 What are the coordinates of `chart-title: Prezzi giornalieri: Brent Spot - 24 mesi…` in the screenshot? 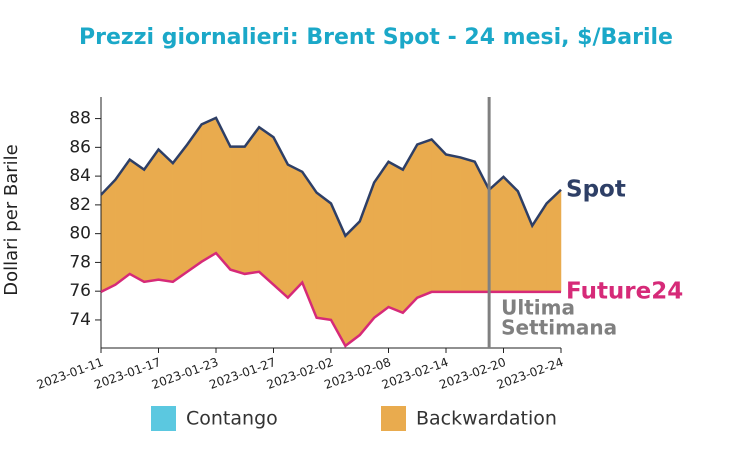 It's located at (376, 37).